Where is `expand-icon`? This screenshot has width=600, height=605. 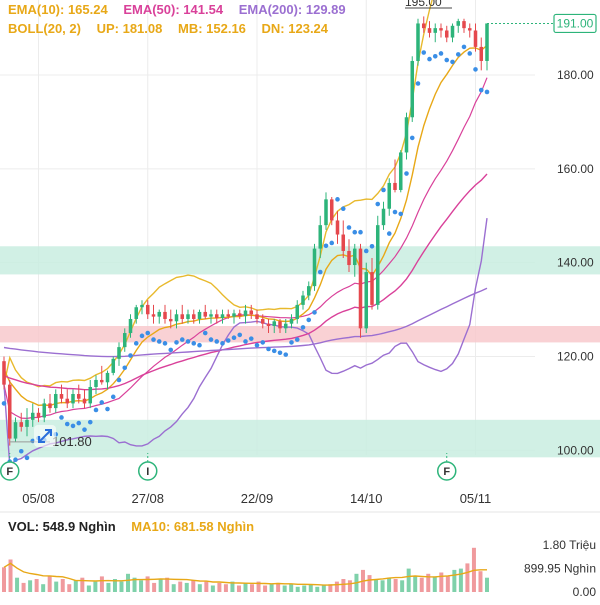
expand-icon is located at coordinates (45, 436).